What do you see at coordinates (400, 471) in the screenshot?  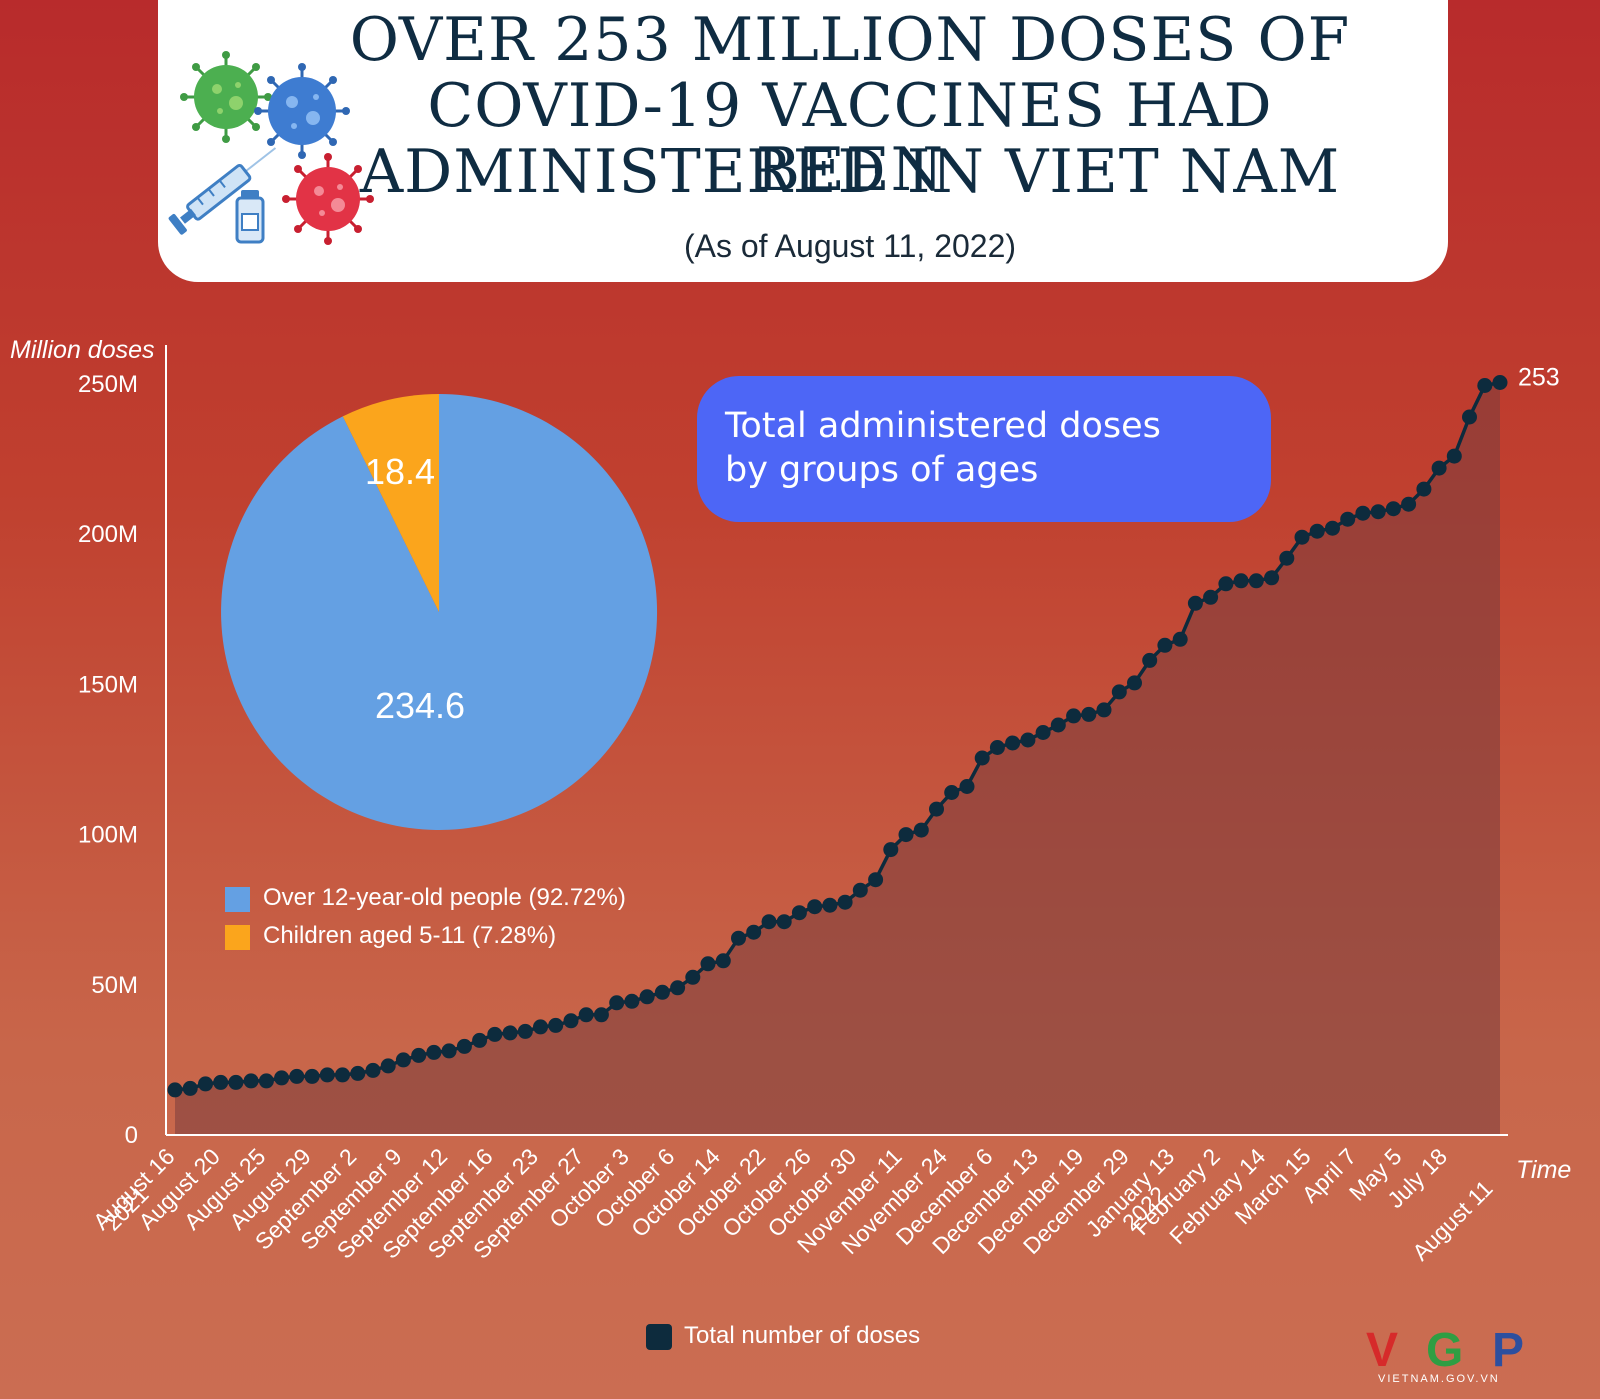 I see `pie-value-label-children: 18.4` at bounding box center [400, 471].